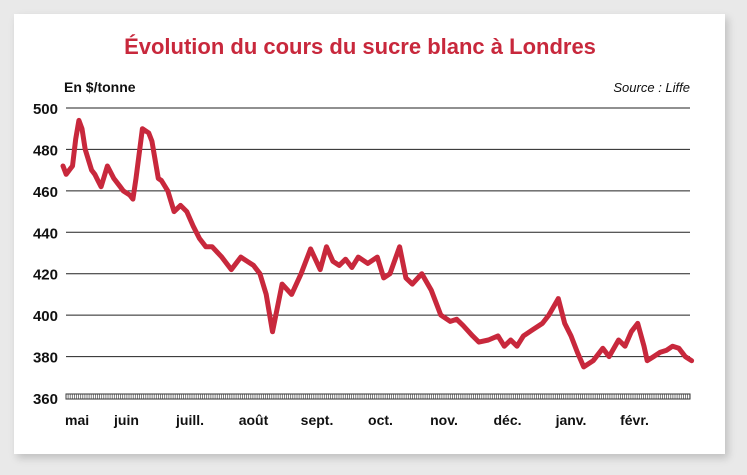  What do you see at coordinates (45, 192) in the screenshot?
I see `y-tick-label: 460` at bounding box center [45, 192].